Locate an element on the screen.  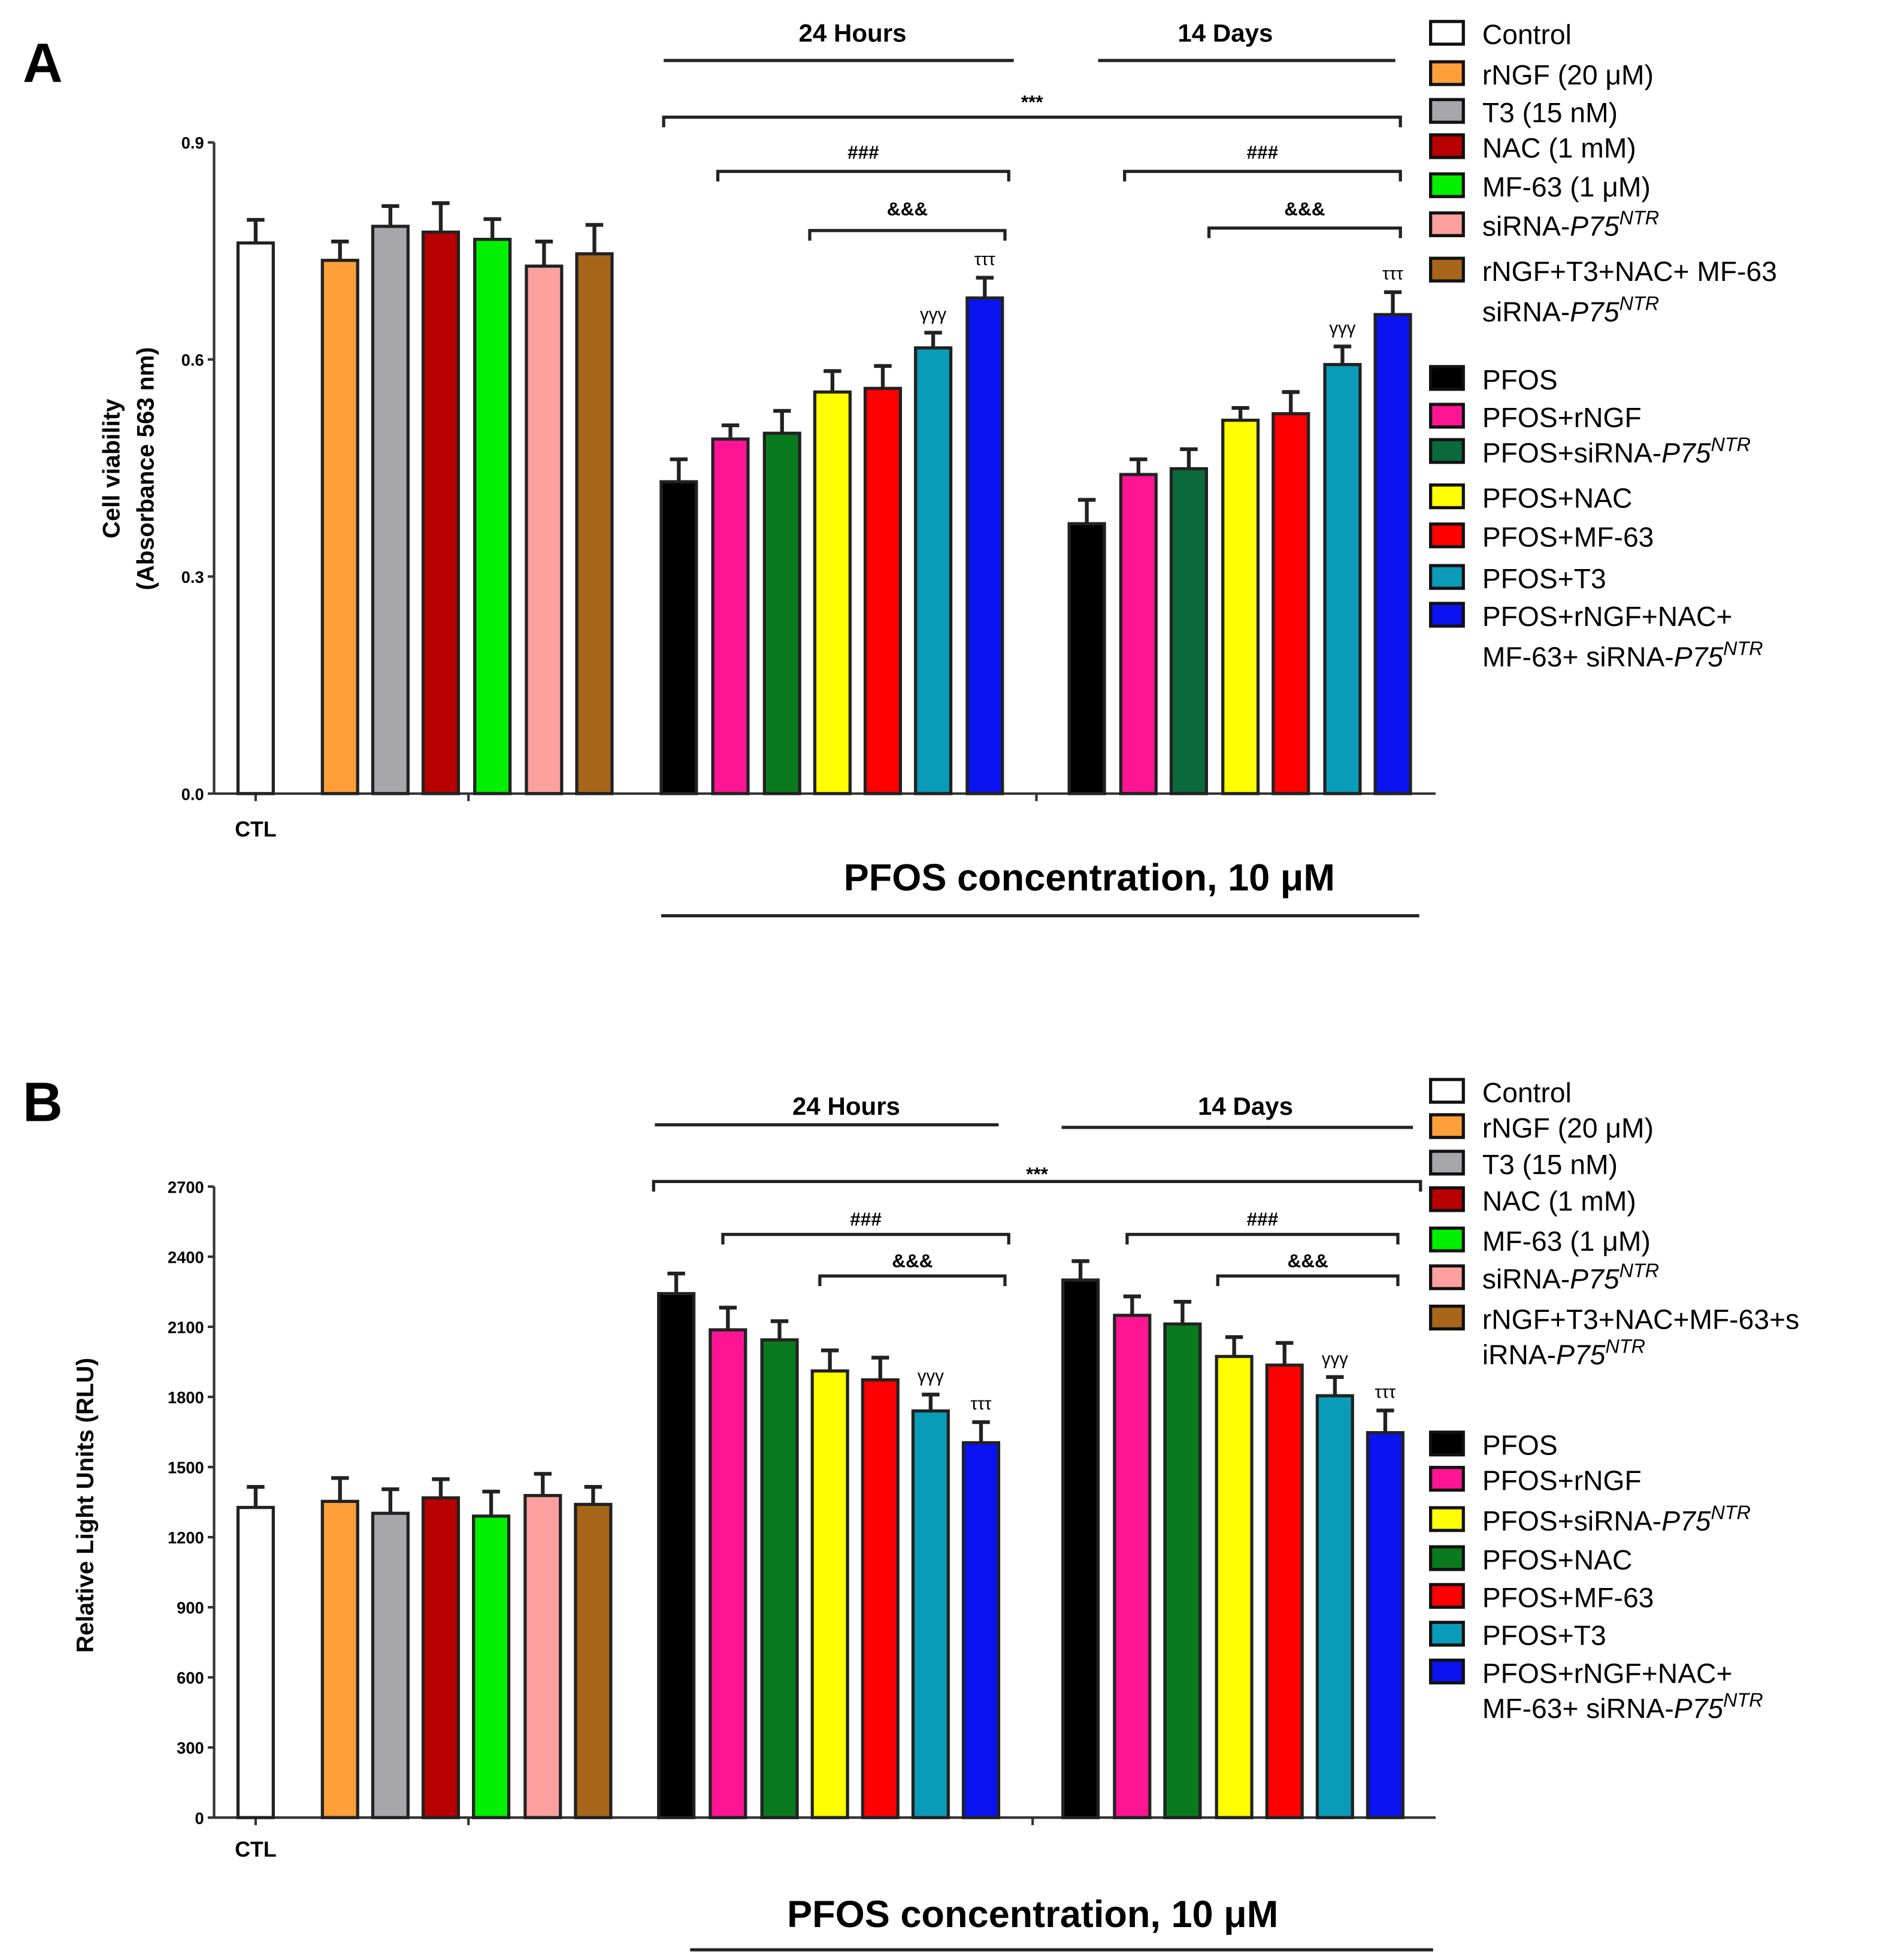
panel-b-significance-bracket is located at coordinates (912, 1280).